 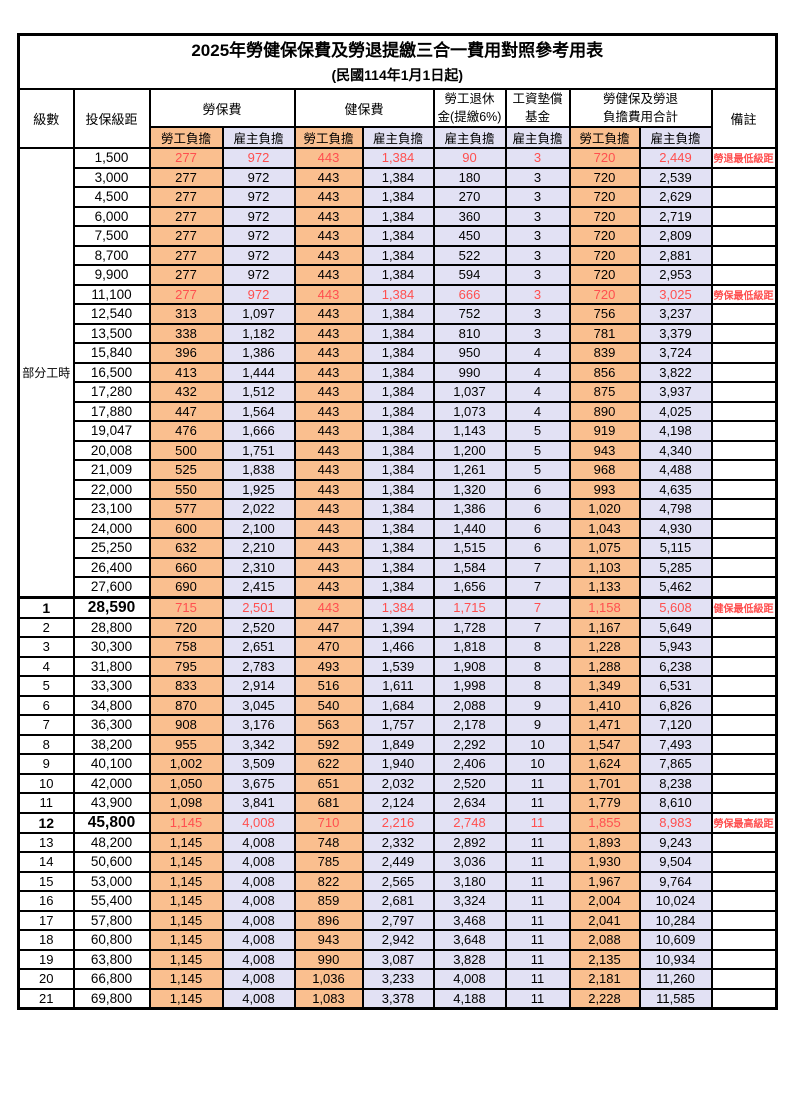 What do you see at coordinates (111, 314) in the screenshot?
I see `bracket-cell: 12,540` at bounding box center [111, 314].